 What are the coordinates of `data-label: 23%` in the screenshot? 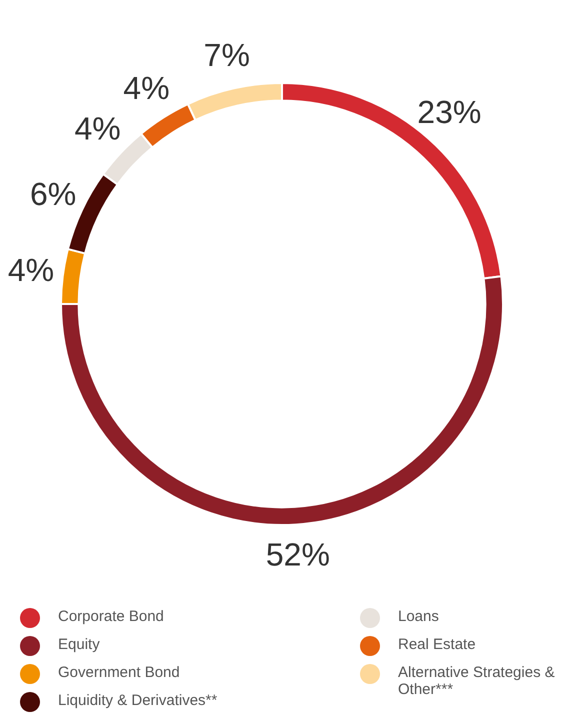 It's located at (449, 112).